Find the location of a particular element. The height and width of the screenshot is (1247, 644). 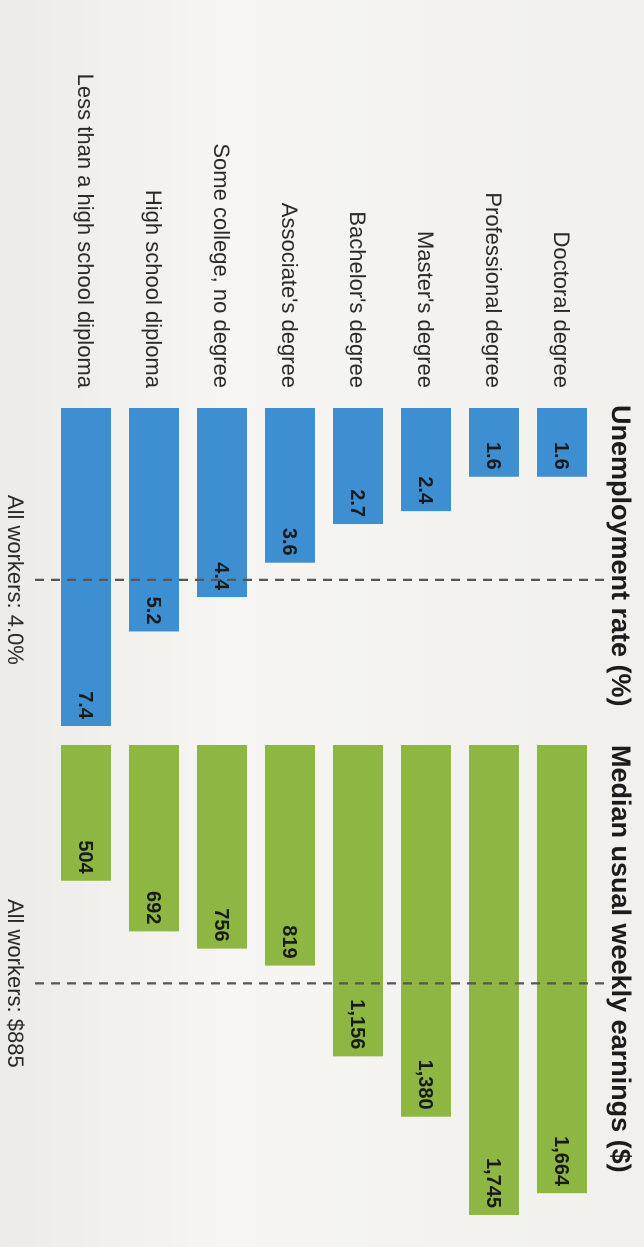

bar-value-label: 2.4 is located at coordinates (425, 490).